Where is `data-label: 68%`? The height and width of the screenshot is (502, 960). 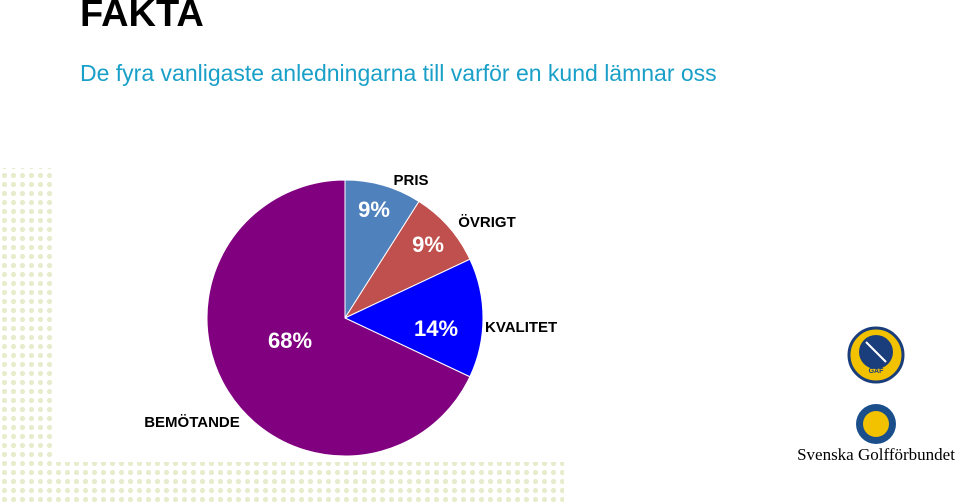 data-label: 68% is located at coordinates (290, 340).